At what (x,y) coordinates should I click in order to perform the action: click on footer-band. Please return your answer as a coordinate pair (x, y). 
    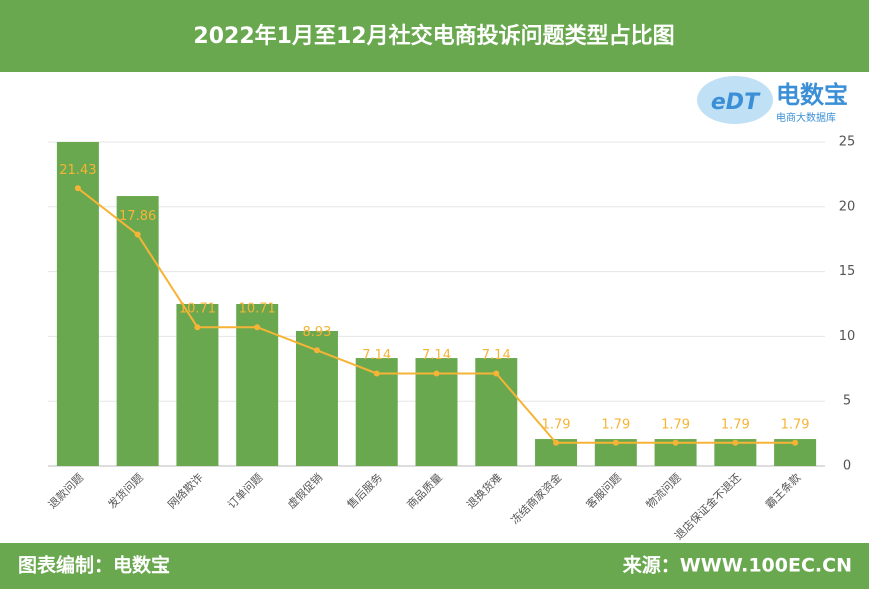
    Looking at the image, I should click on (434, 566).